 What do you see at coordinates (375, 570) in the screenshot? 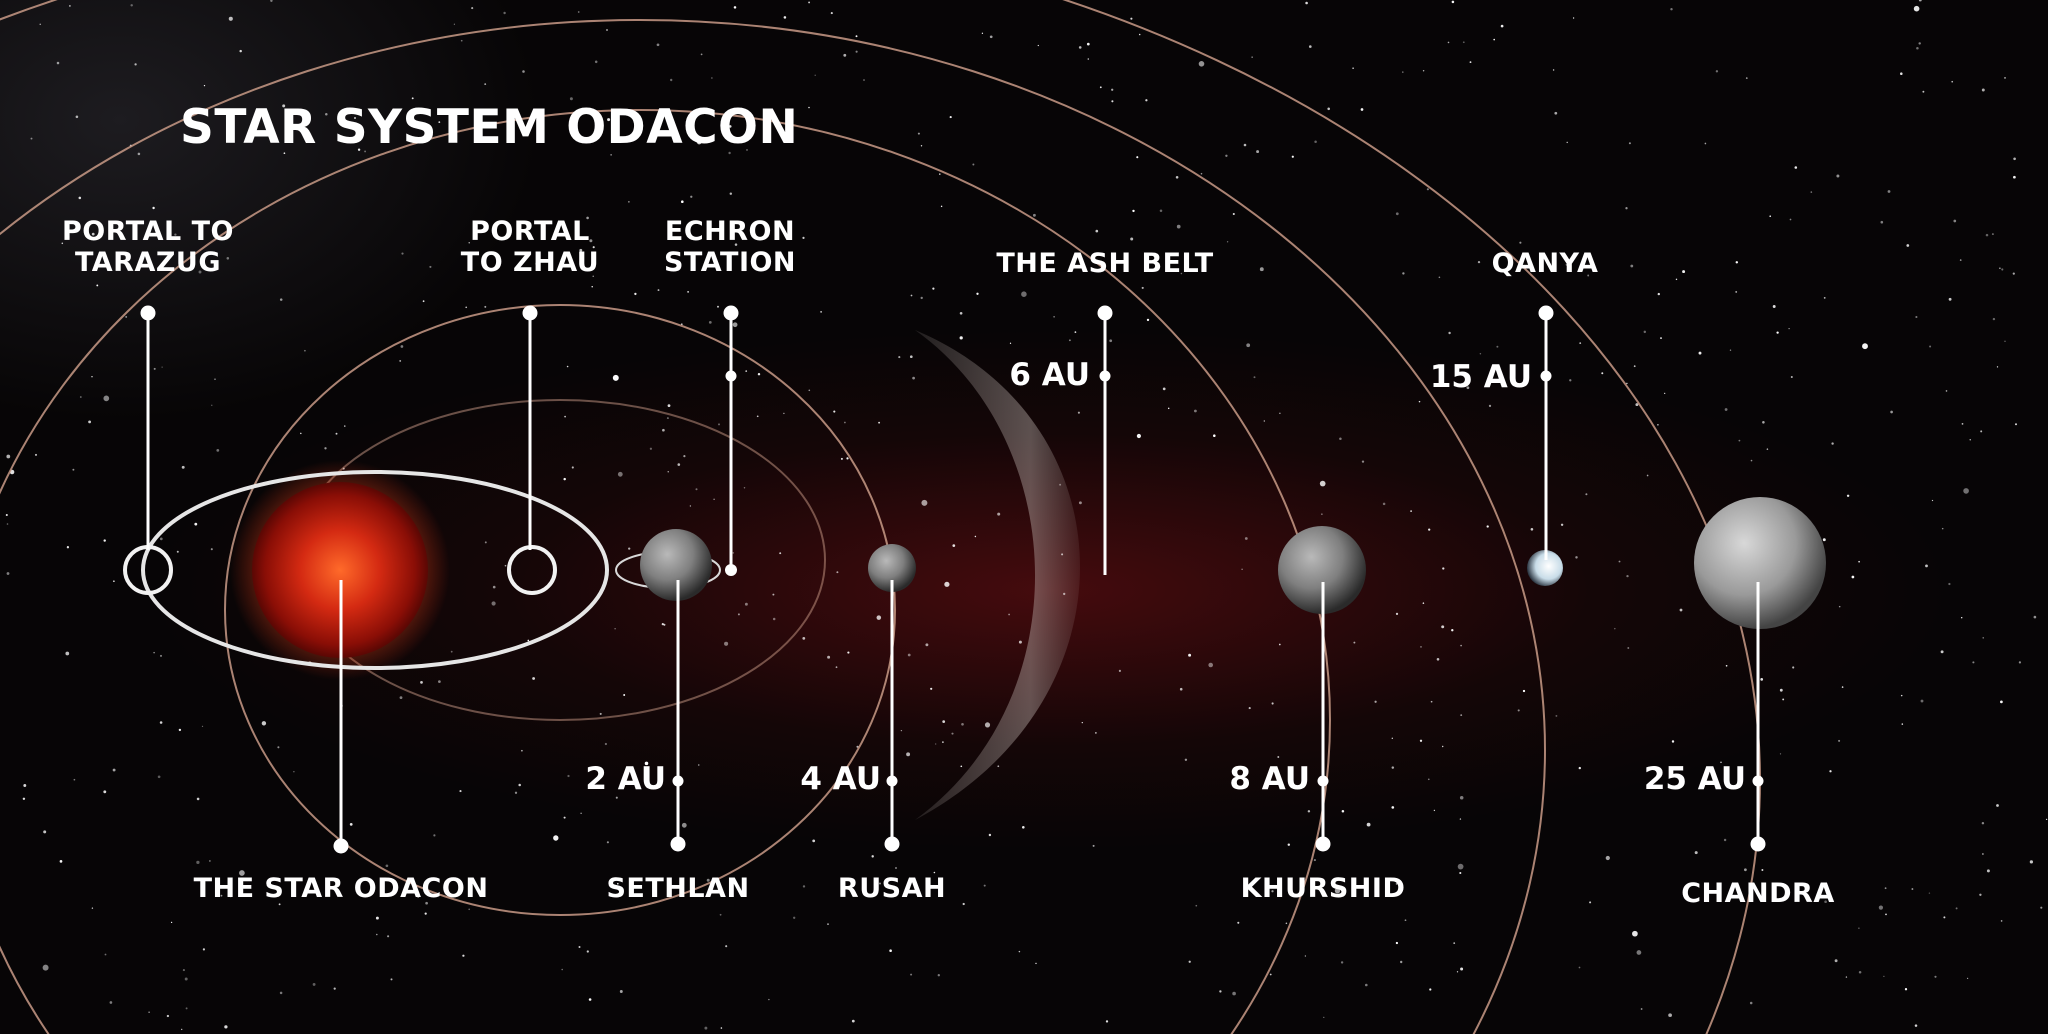
I see `portal-orbit` at bounding box center [375, 570].